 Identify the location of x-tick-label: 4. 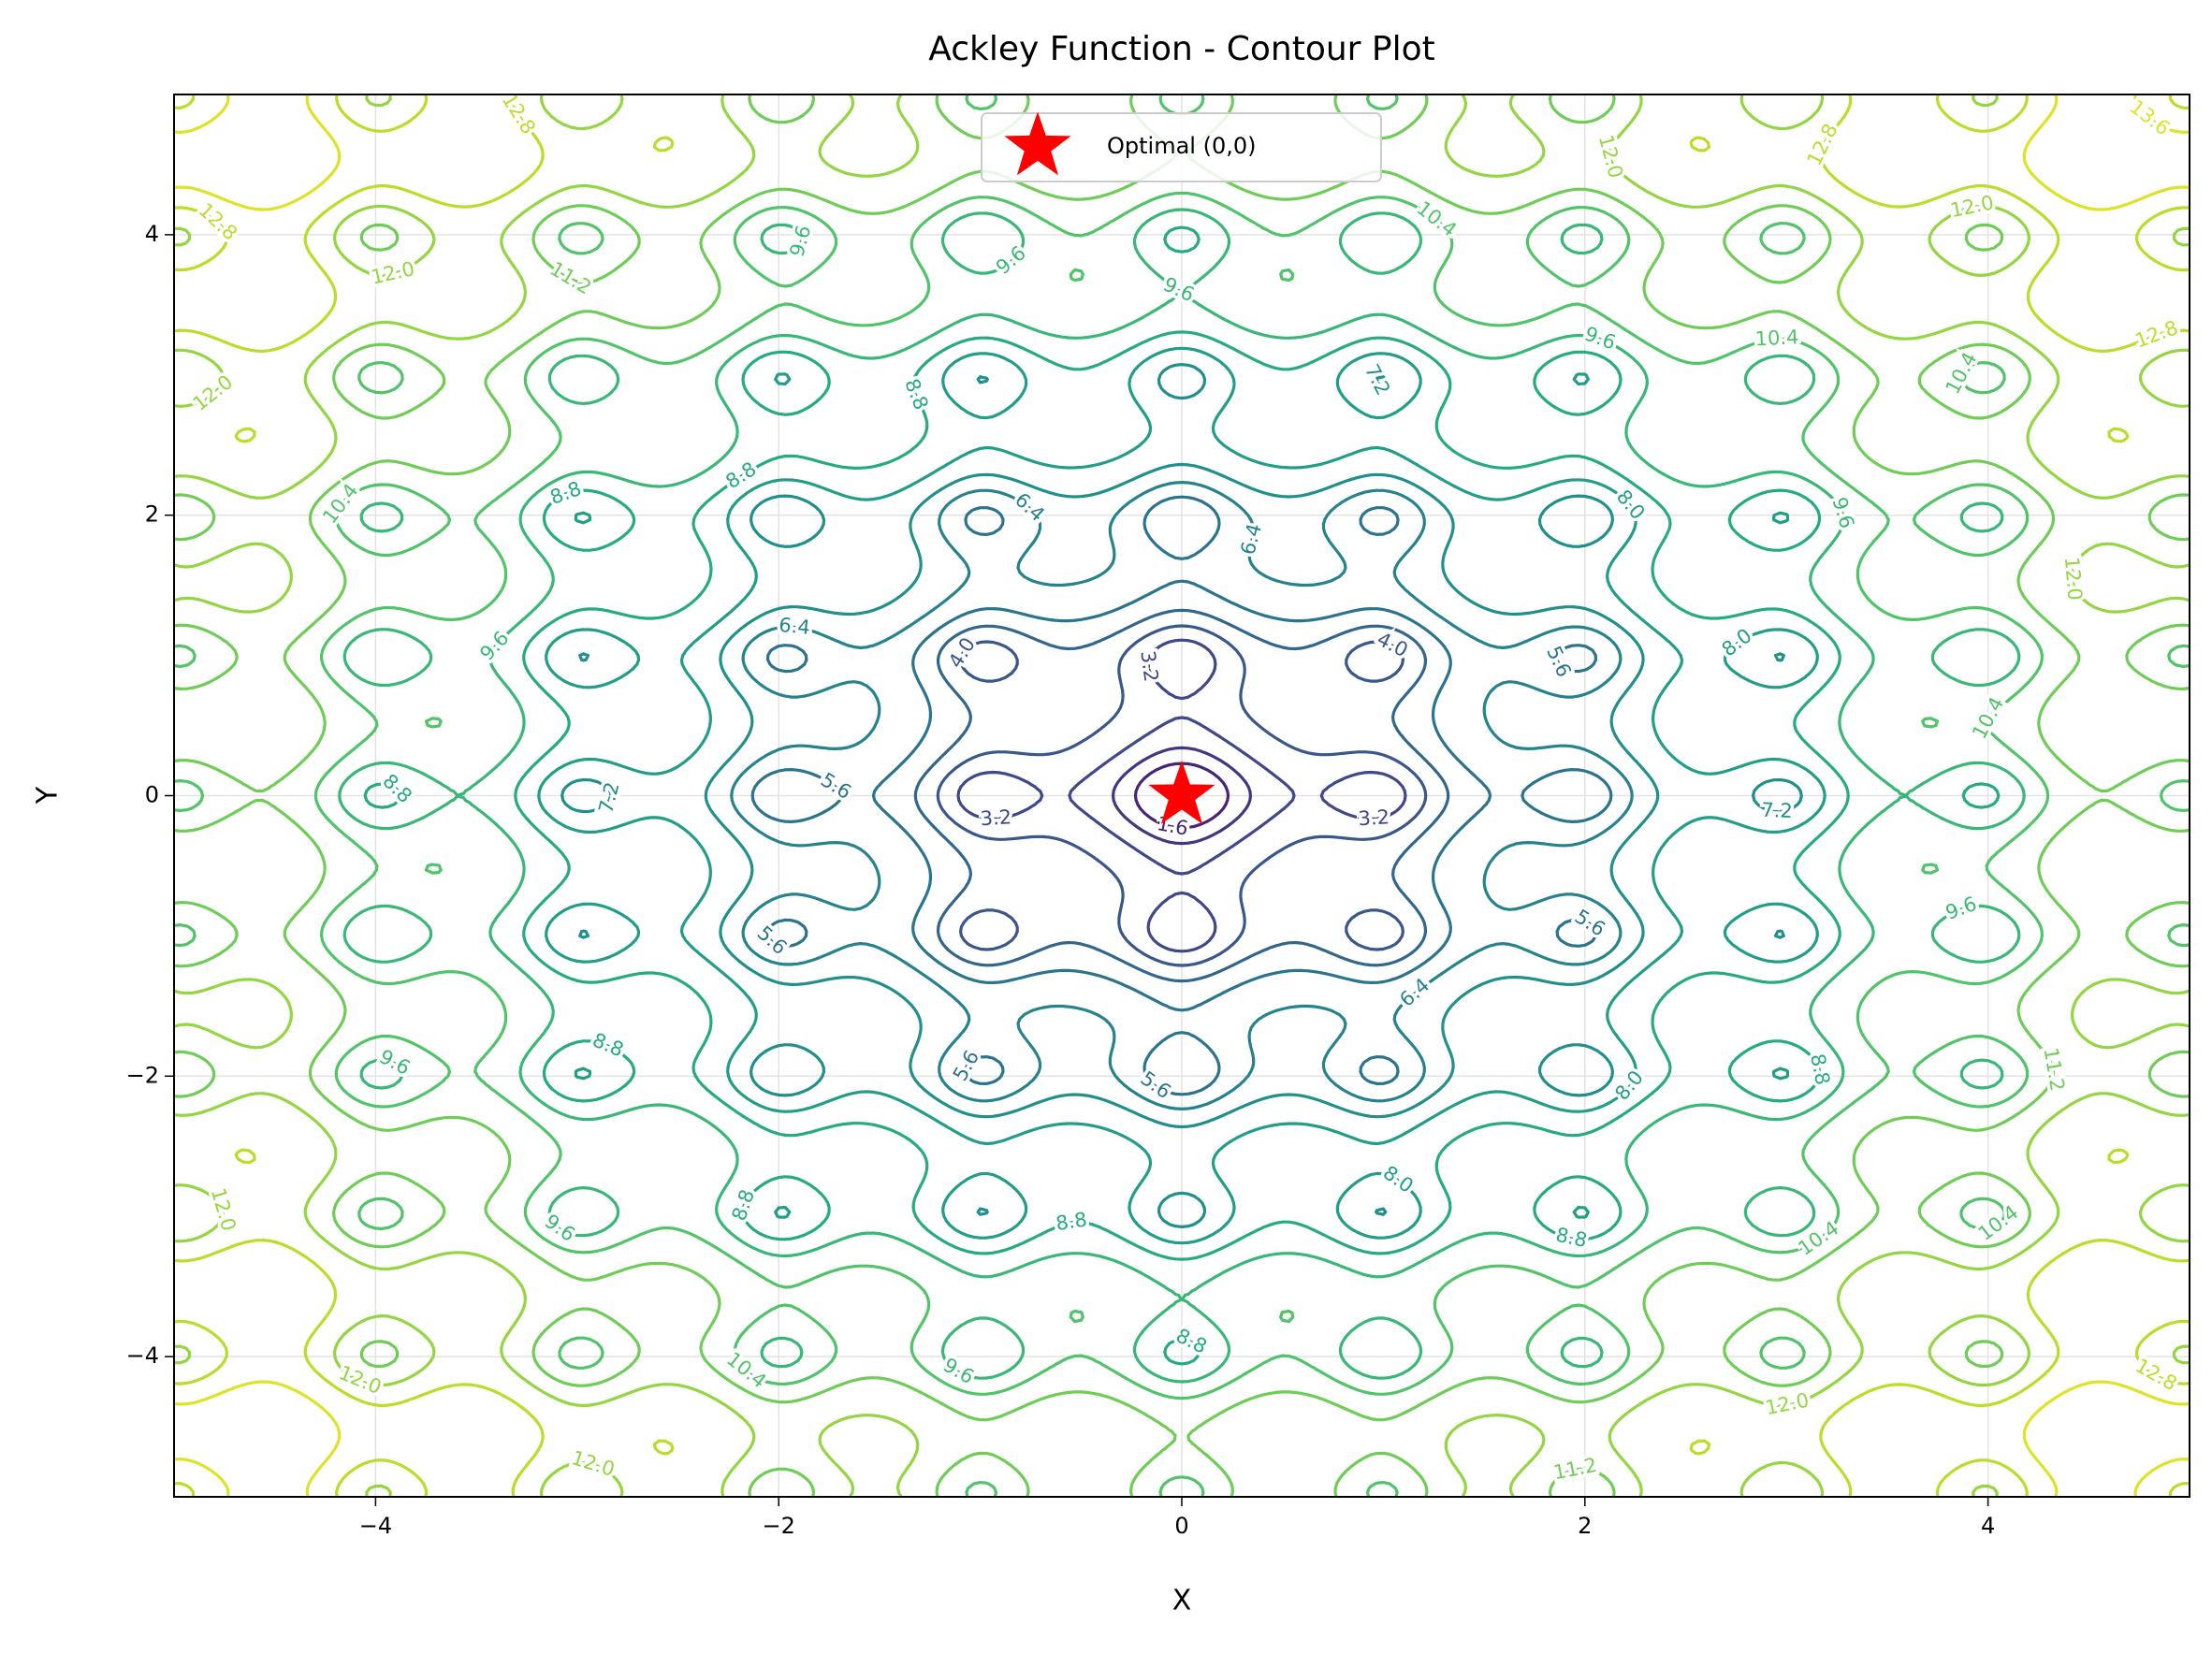
(1988, 1526).